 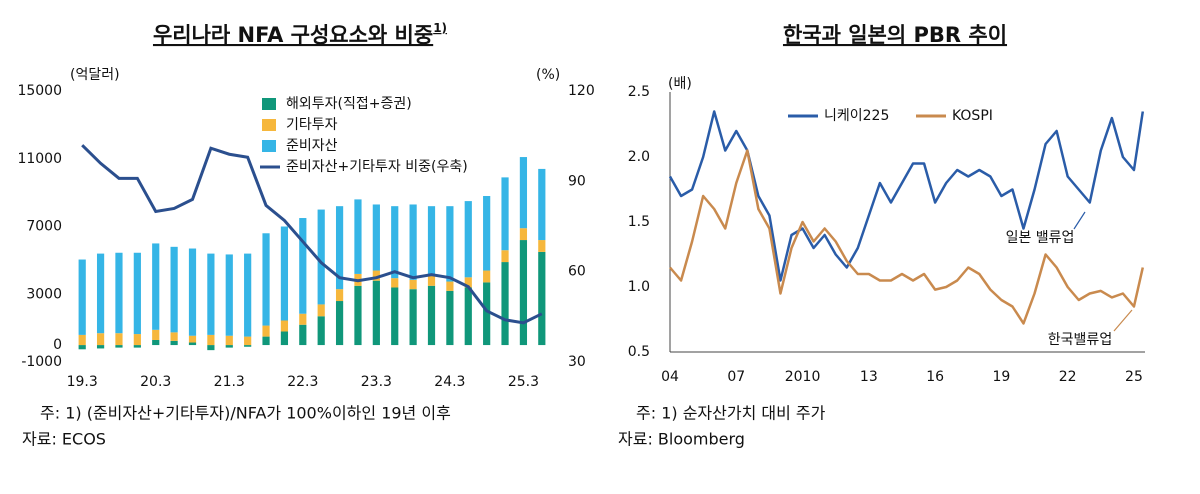 I want to click on y2-tick-label: 90, so click(x=577, y=181).